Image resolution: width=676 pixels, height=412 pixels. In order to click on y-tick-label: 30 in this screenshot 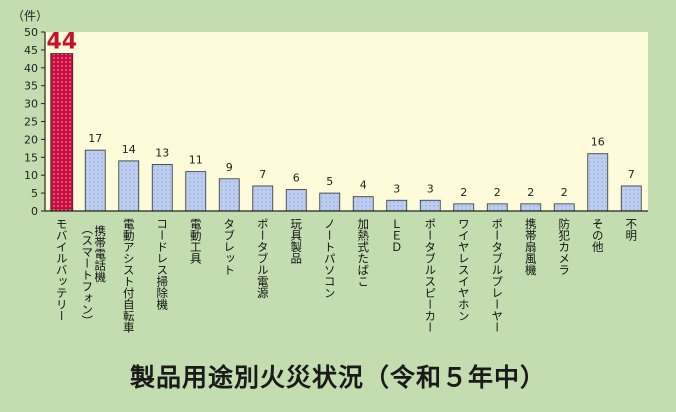, I will do `click(31, 104)`.